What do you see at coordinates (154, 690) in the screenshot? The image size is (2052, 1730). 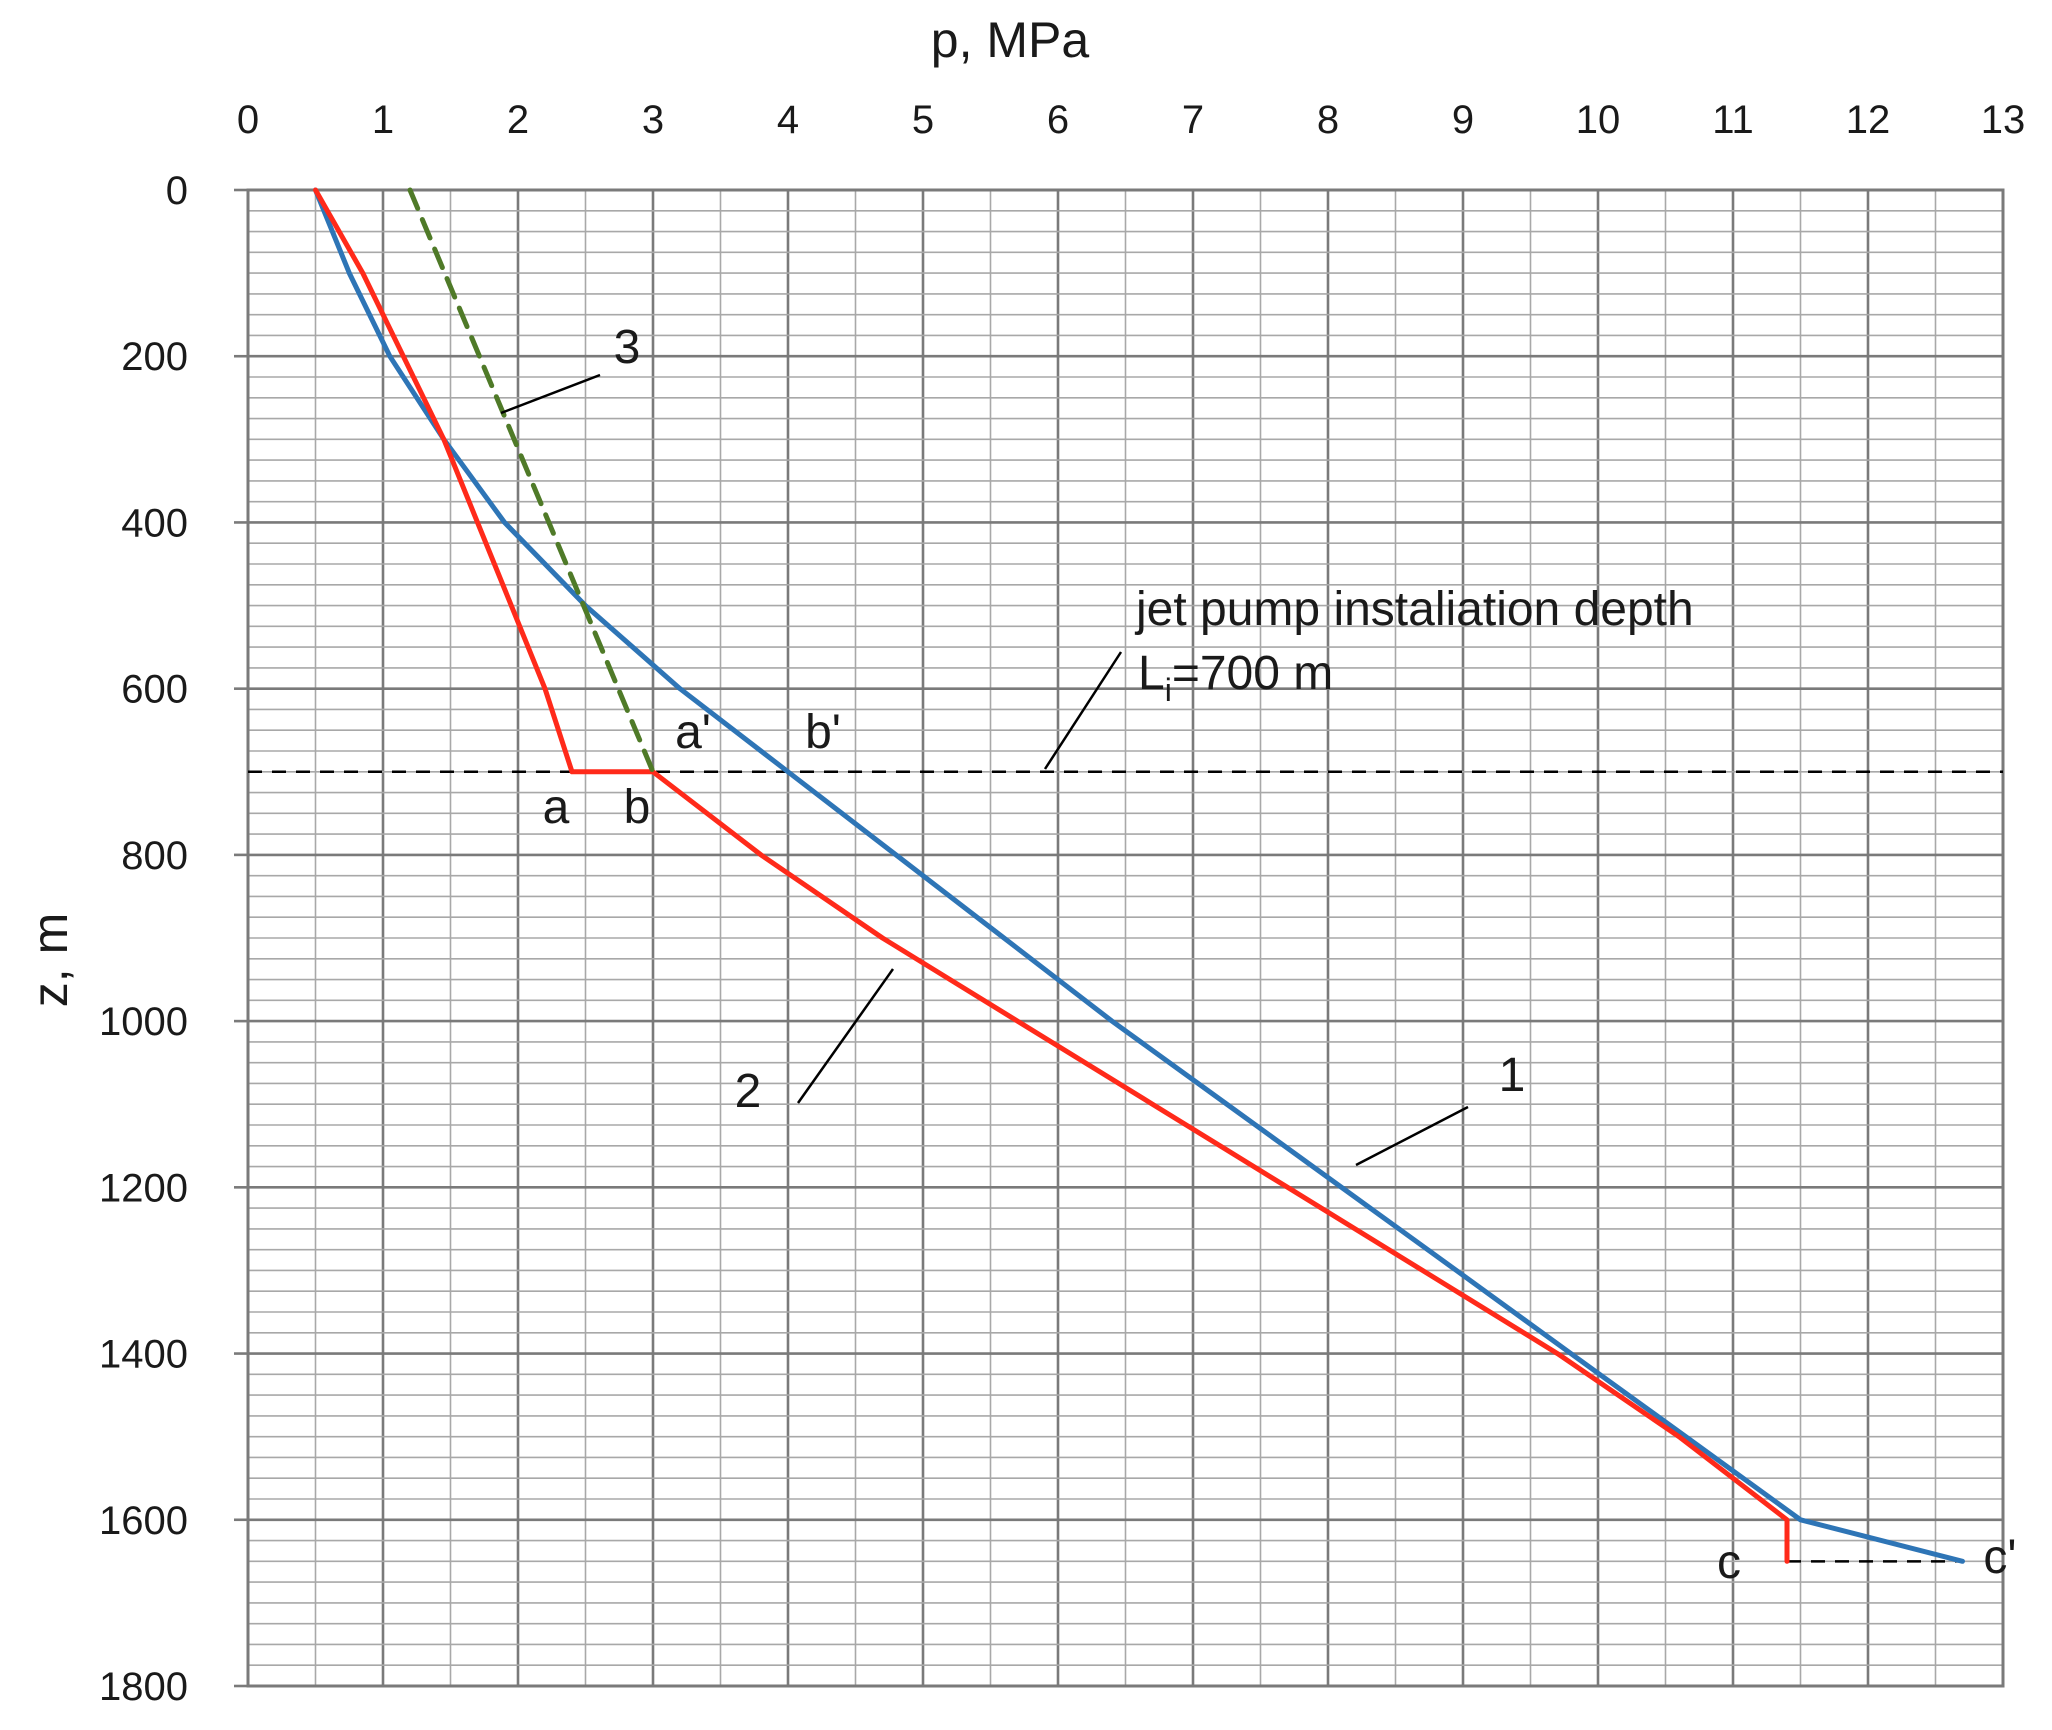 I see `y-tick-label: 600` at bounding box center [154, 690].